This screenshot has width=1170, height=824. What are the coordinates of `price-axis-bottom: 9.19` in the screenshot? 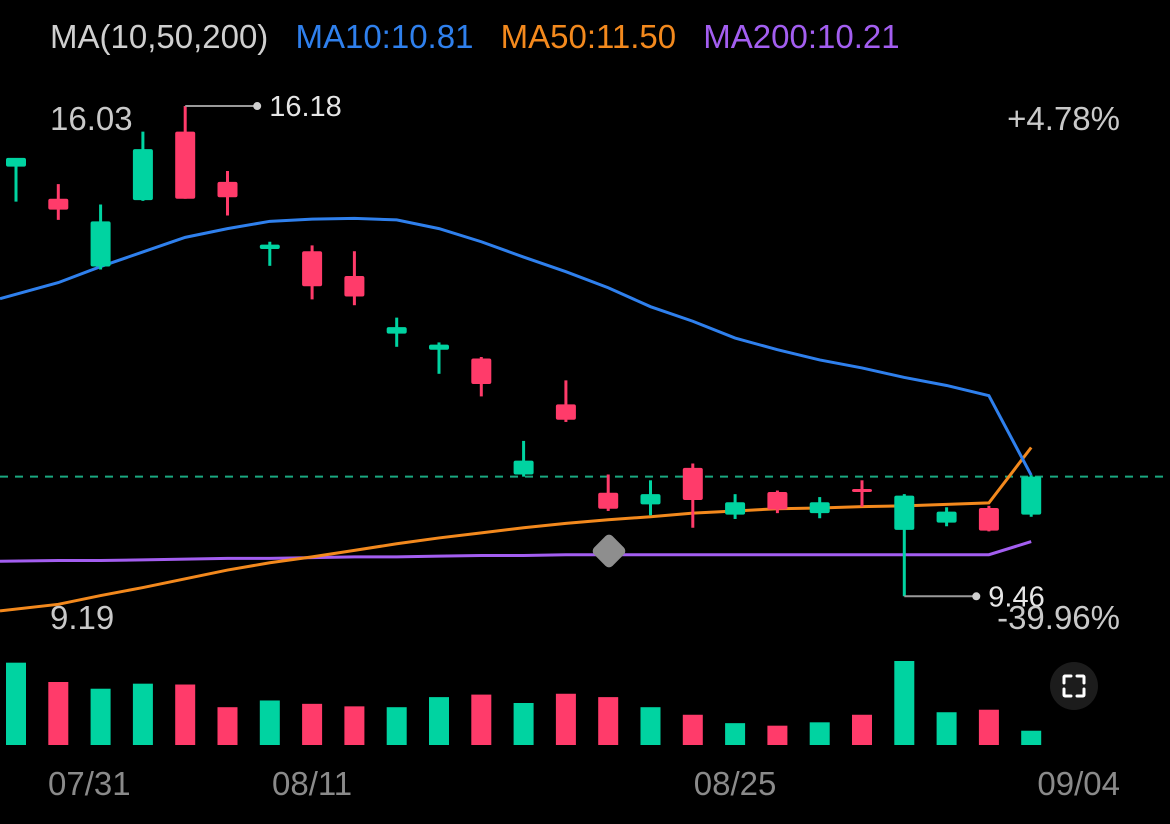 It's located at (82, 617).